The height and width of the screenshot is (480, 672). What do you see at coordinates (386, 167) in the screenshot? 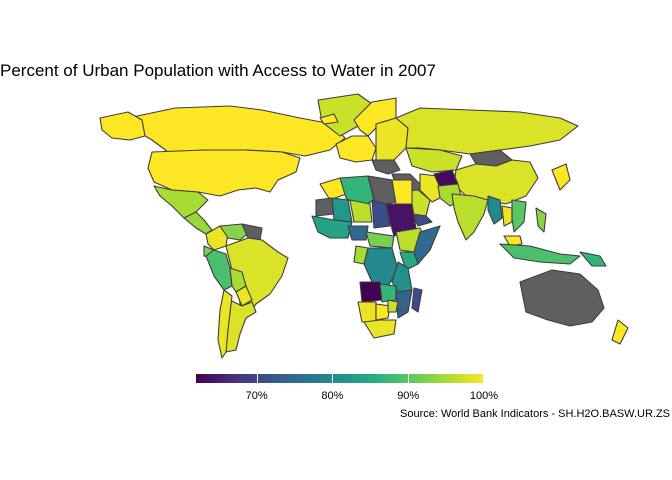
I see `region-balkans` at bounding box center [386, 167].